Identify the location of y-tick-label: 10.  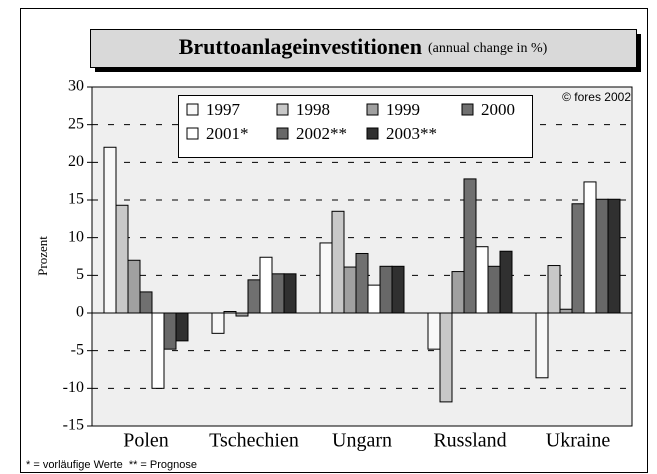
(76, 236).